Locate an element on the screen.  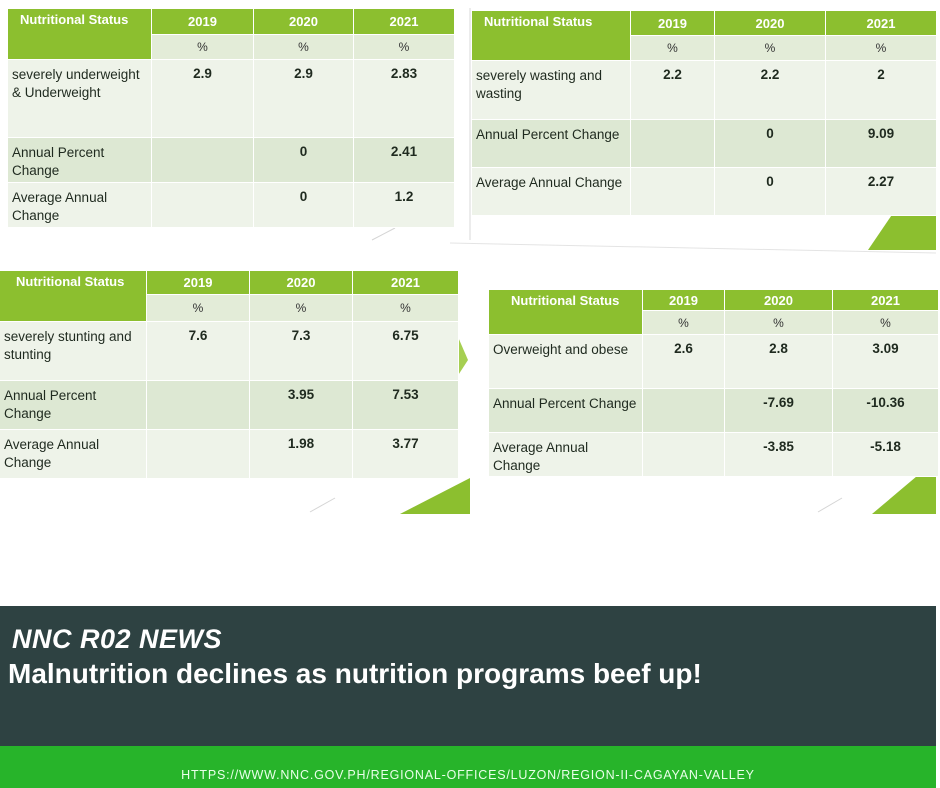
table-row: Average Annual Change -3.85 -5.18 is located at coordinates (713, 454).